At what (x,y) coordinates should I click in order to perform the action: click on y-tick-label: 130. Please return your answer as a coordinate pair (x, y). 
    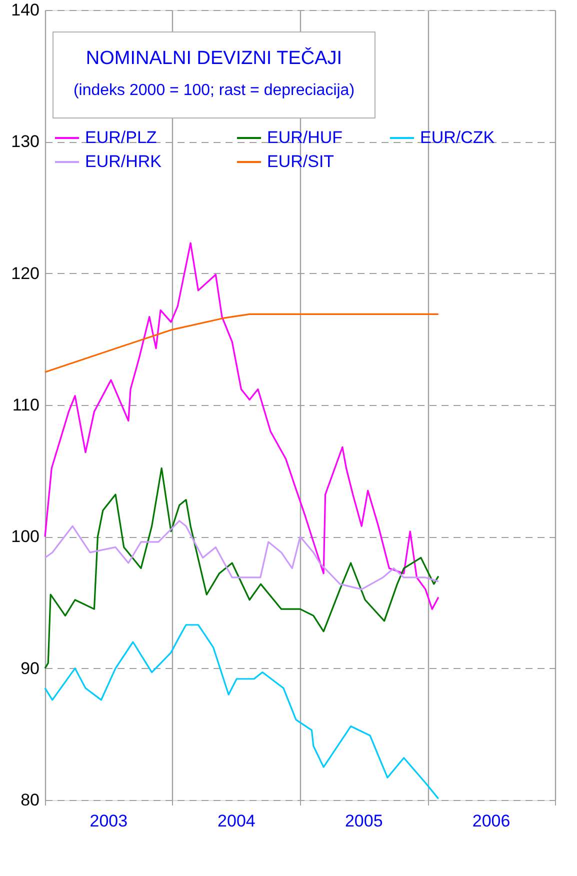
    Looking at the image, I should click on (25, 142).